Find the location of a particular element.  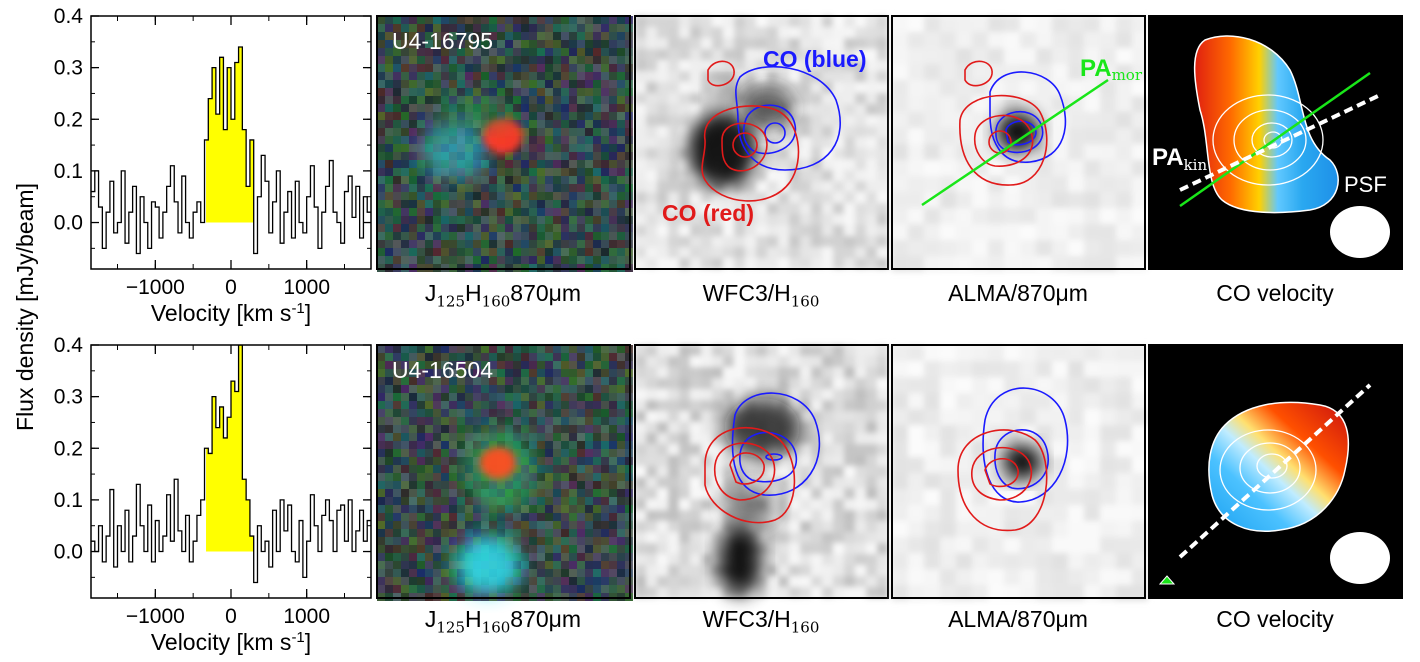

caption-rgb-bottom: J125H160870μm is located at coordinates (503, 621).